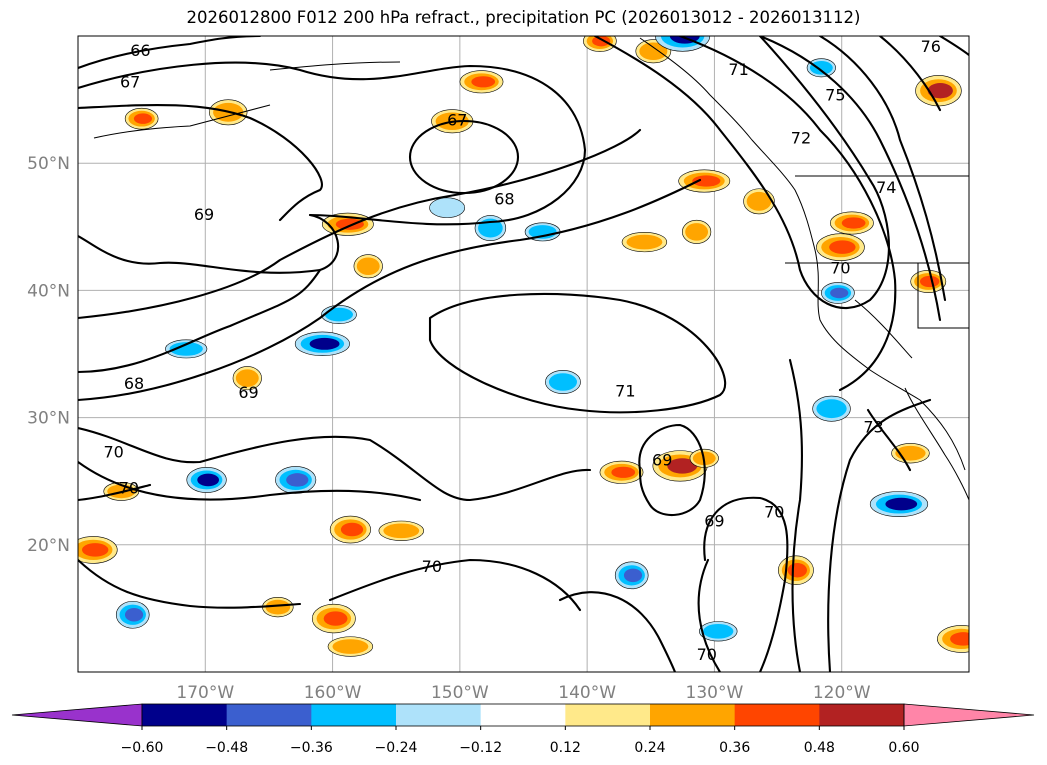 The height and width of the screenshot is (765, 1047). I want to click on colorbar-tick-label: −0.60, so click(142, 748).